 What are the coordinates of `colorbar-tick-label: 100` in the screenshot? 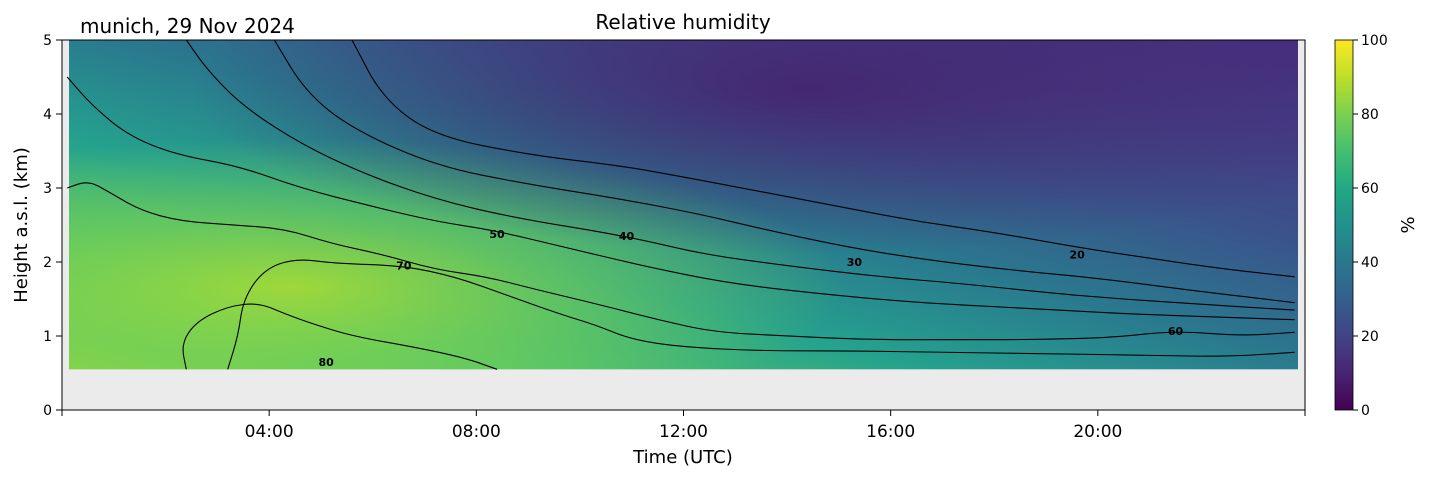 It's located at (1374, 41).